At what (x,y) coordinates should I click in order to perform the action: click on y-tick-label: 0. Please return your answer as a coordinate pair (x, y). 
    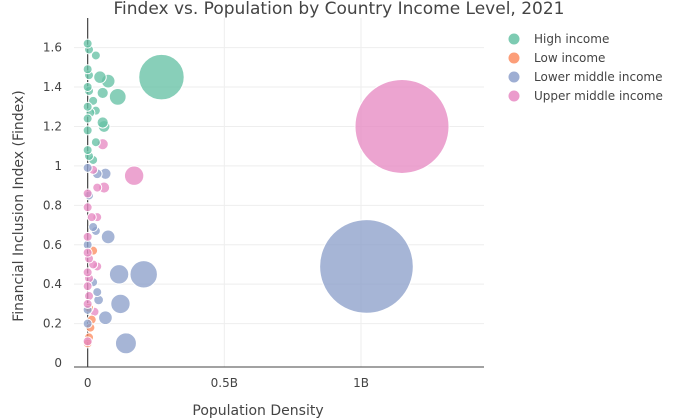
    Looking at the image, I should click on (58, 363).